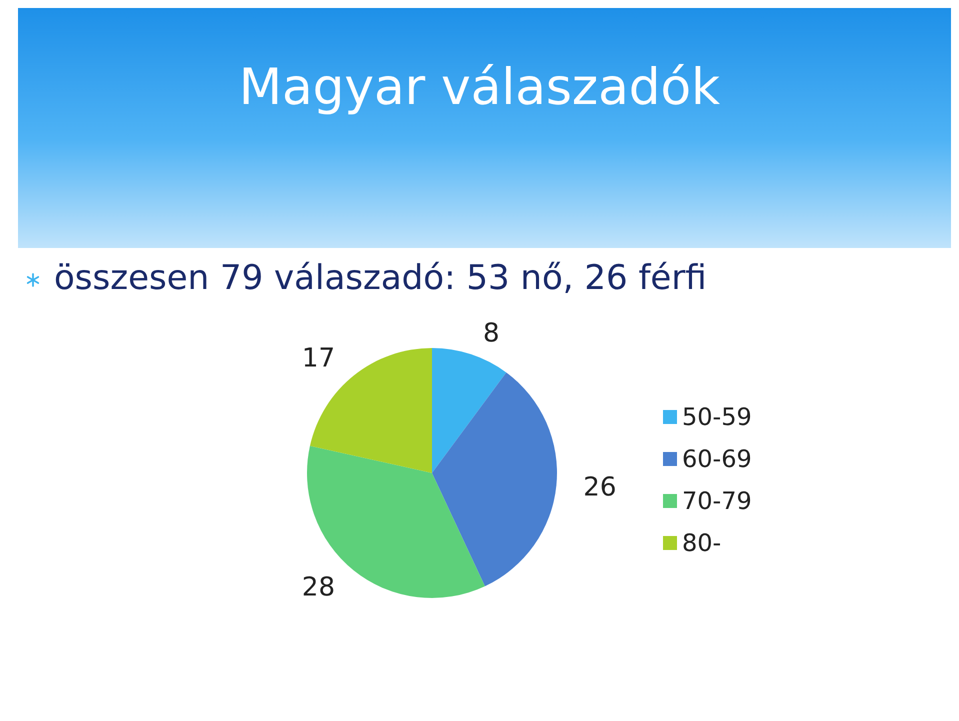  I want to click on legend-label: 80-, so click(702, 543).